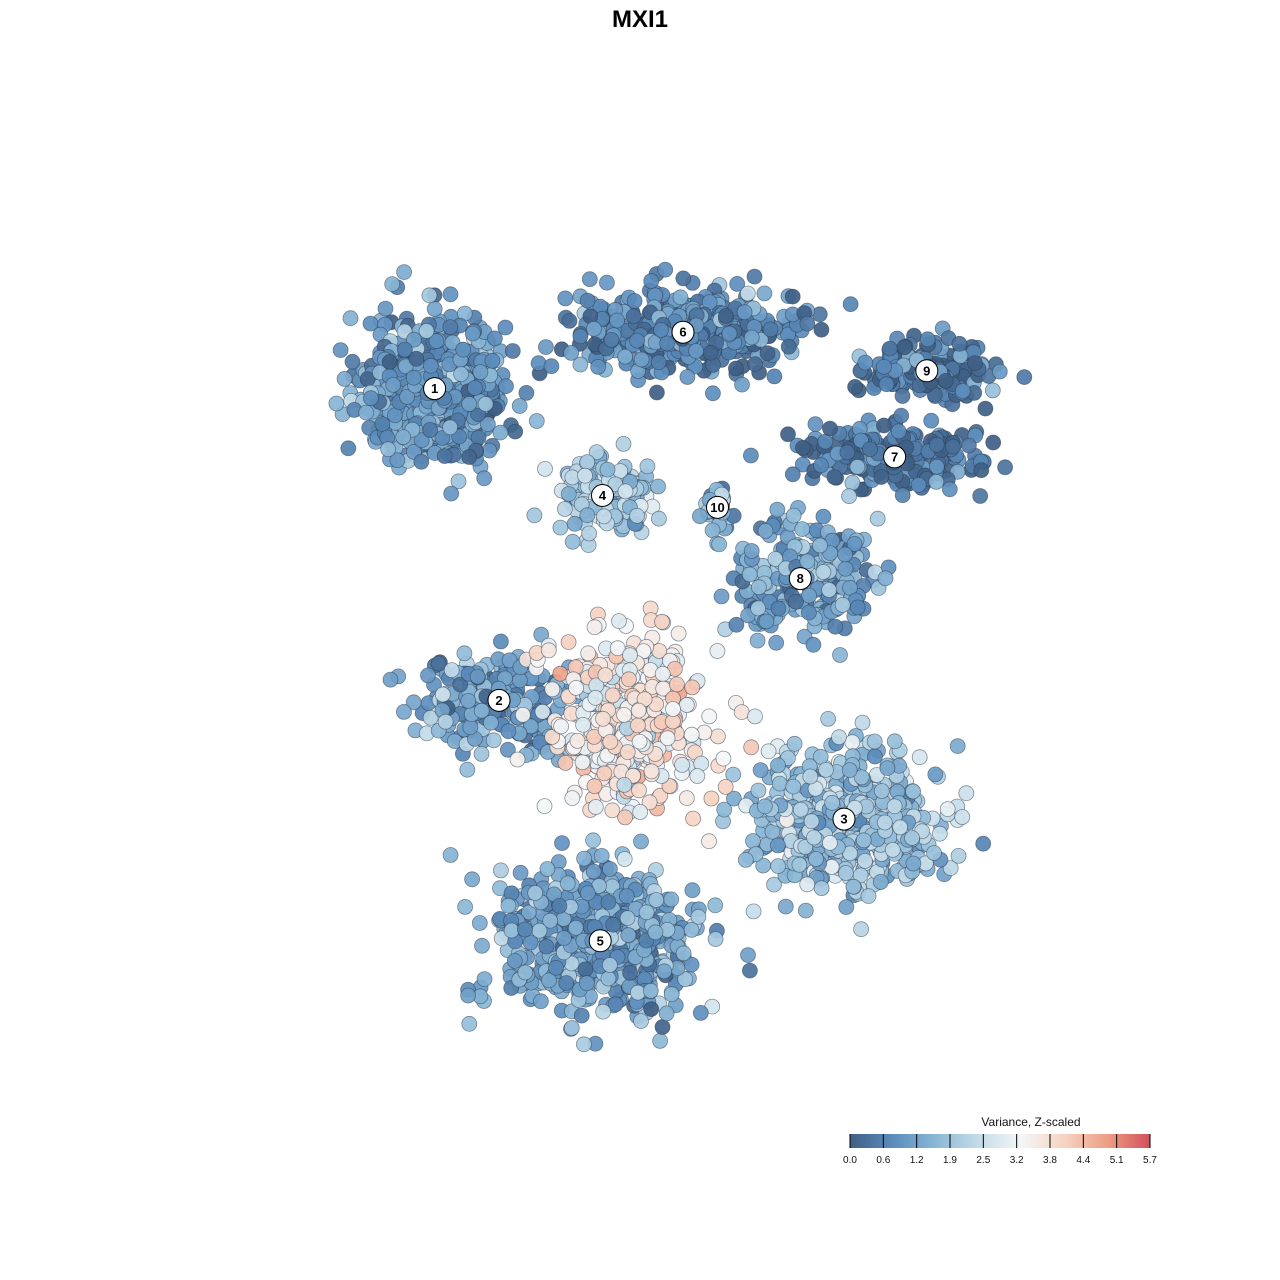  What do you see at coordinates (895, 457) in the screenshot?
I see `cluster-label-7: 7` at bounding box center [895, 457].